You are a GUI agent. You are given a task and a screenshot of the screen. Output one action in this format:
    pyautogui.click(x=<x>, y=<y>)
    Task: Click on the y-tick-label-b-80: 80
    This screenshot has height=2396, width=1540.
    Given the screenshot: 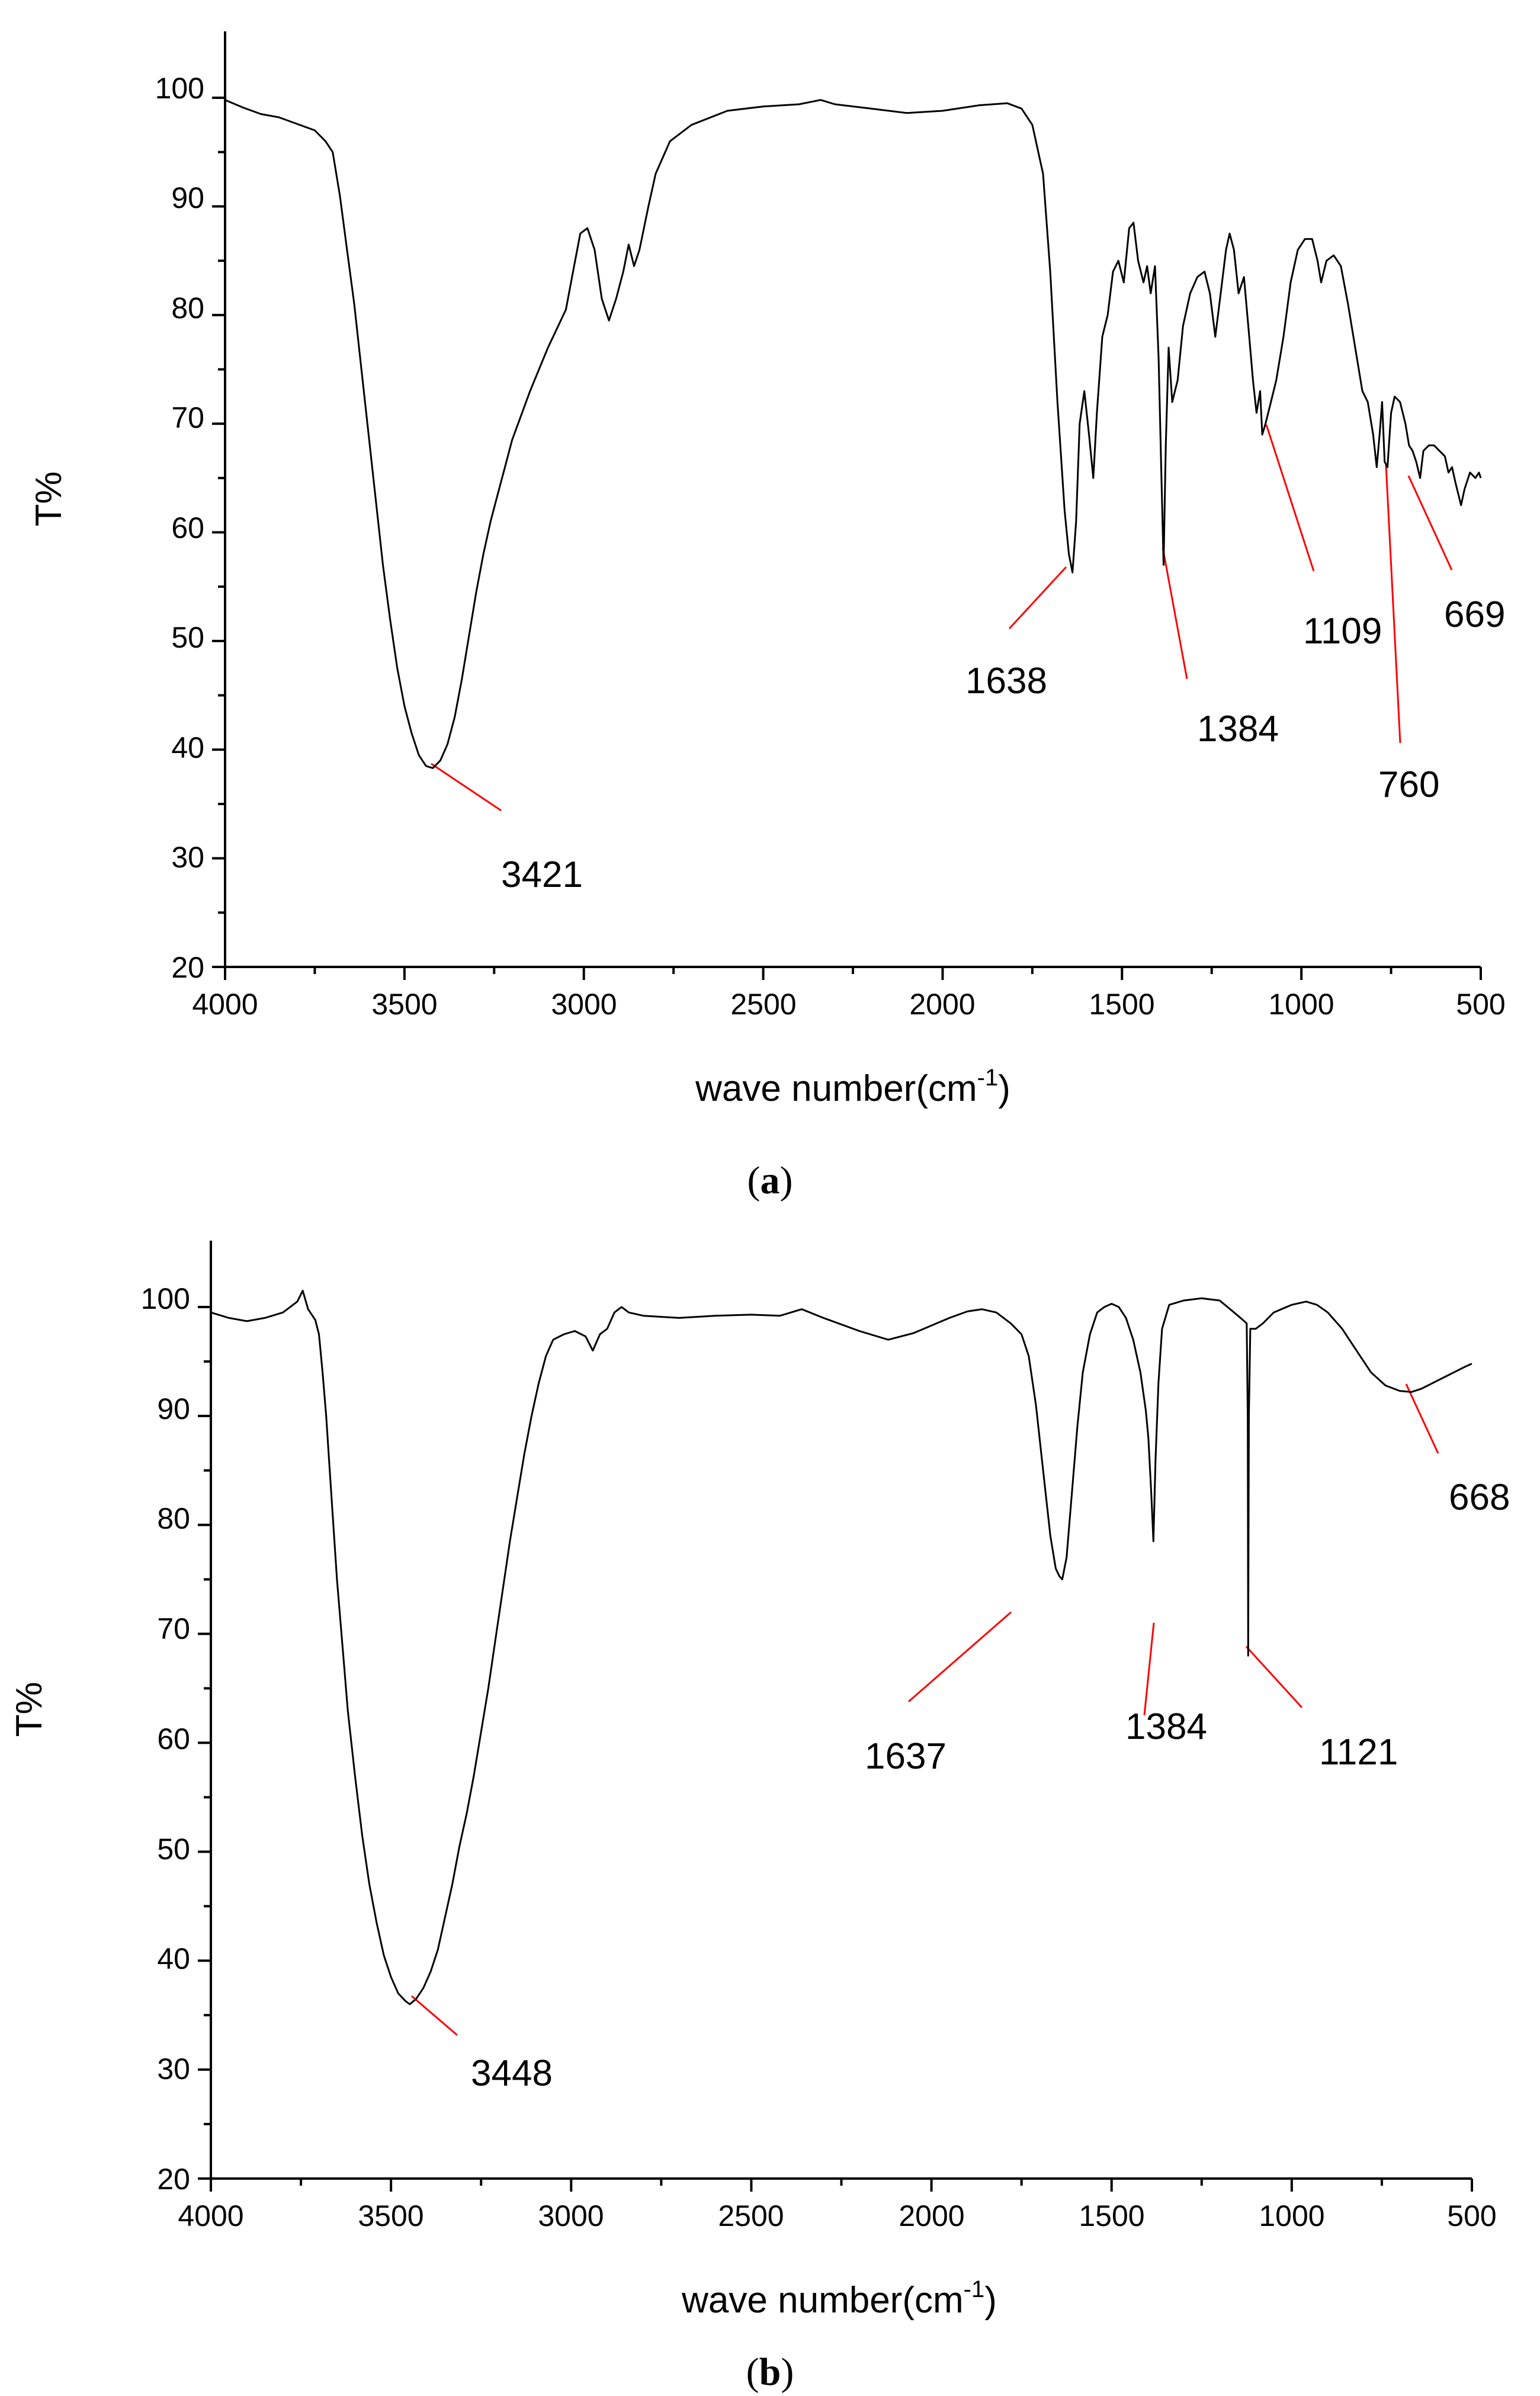 What is the action you would take?
    pyautogui.click(x=173, y=1518)
    